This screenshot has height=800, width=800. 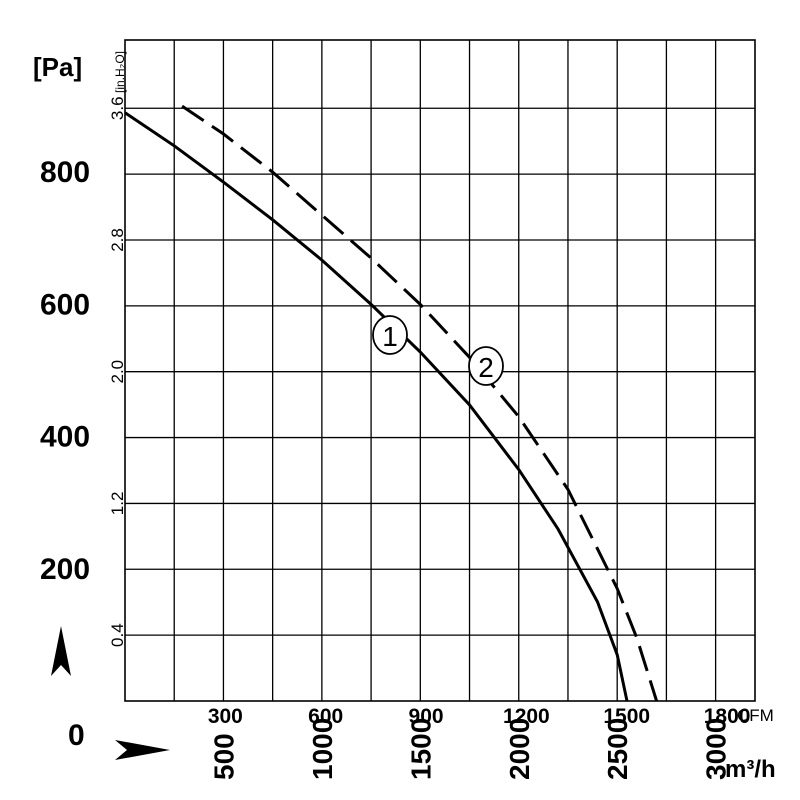 What do you see at coordinates (750, 769) in the screenshot?
I see `x-unit-m3h-label: m³/h` at bounding box center [750, 769].